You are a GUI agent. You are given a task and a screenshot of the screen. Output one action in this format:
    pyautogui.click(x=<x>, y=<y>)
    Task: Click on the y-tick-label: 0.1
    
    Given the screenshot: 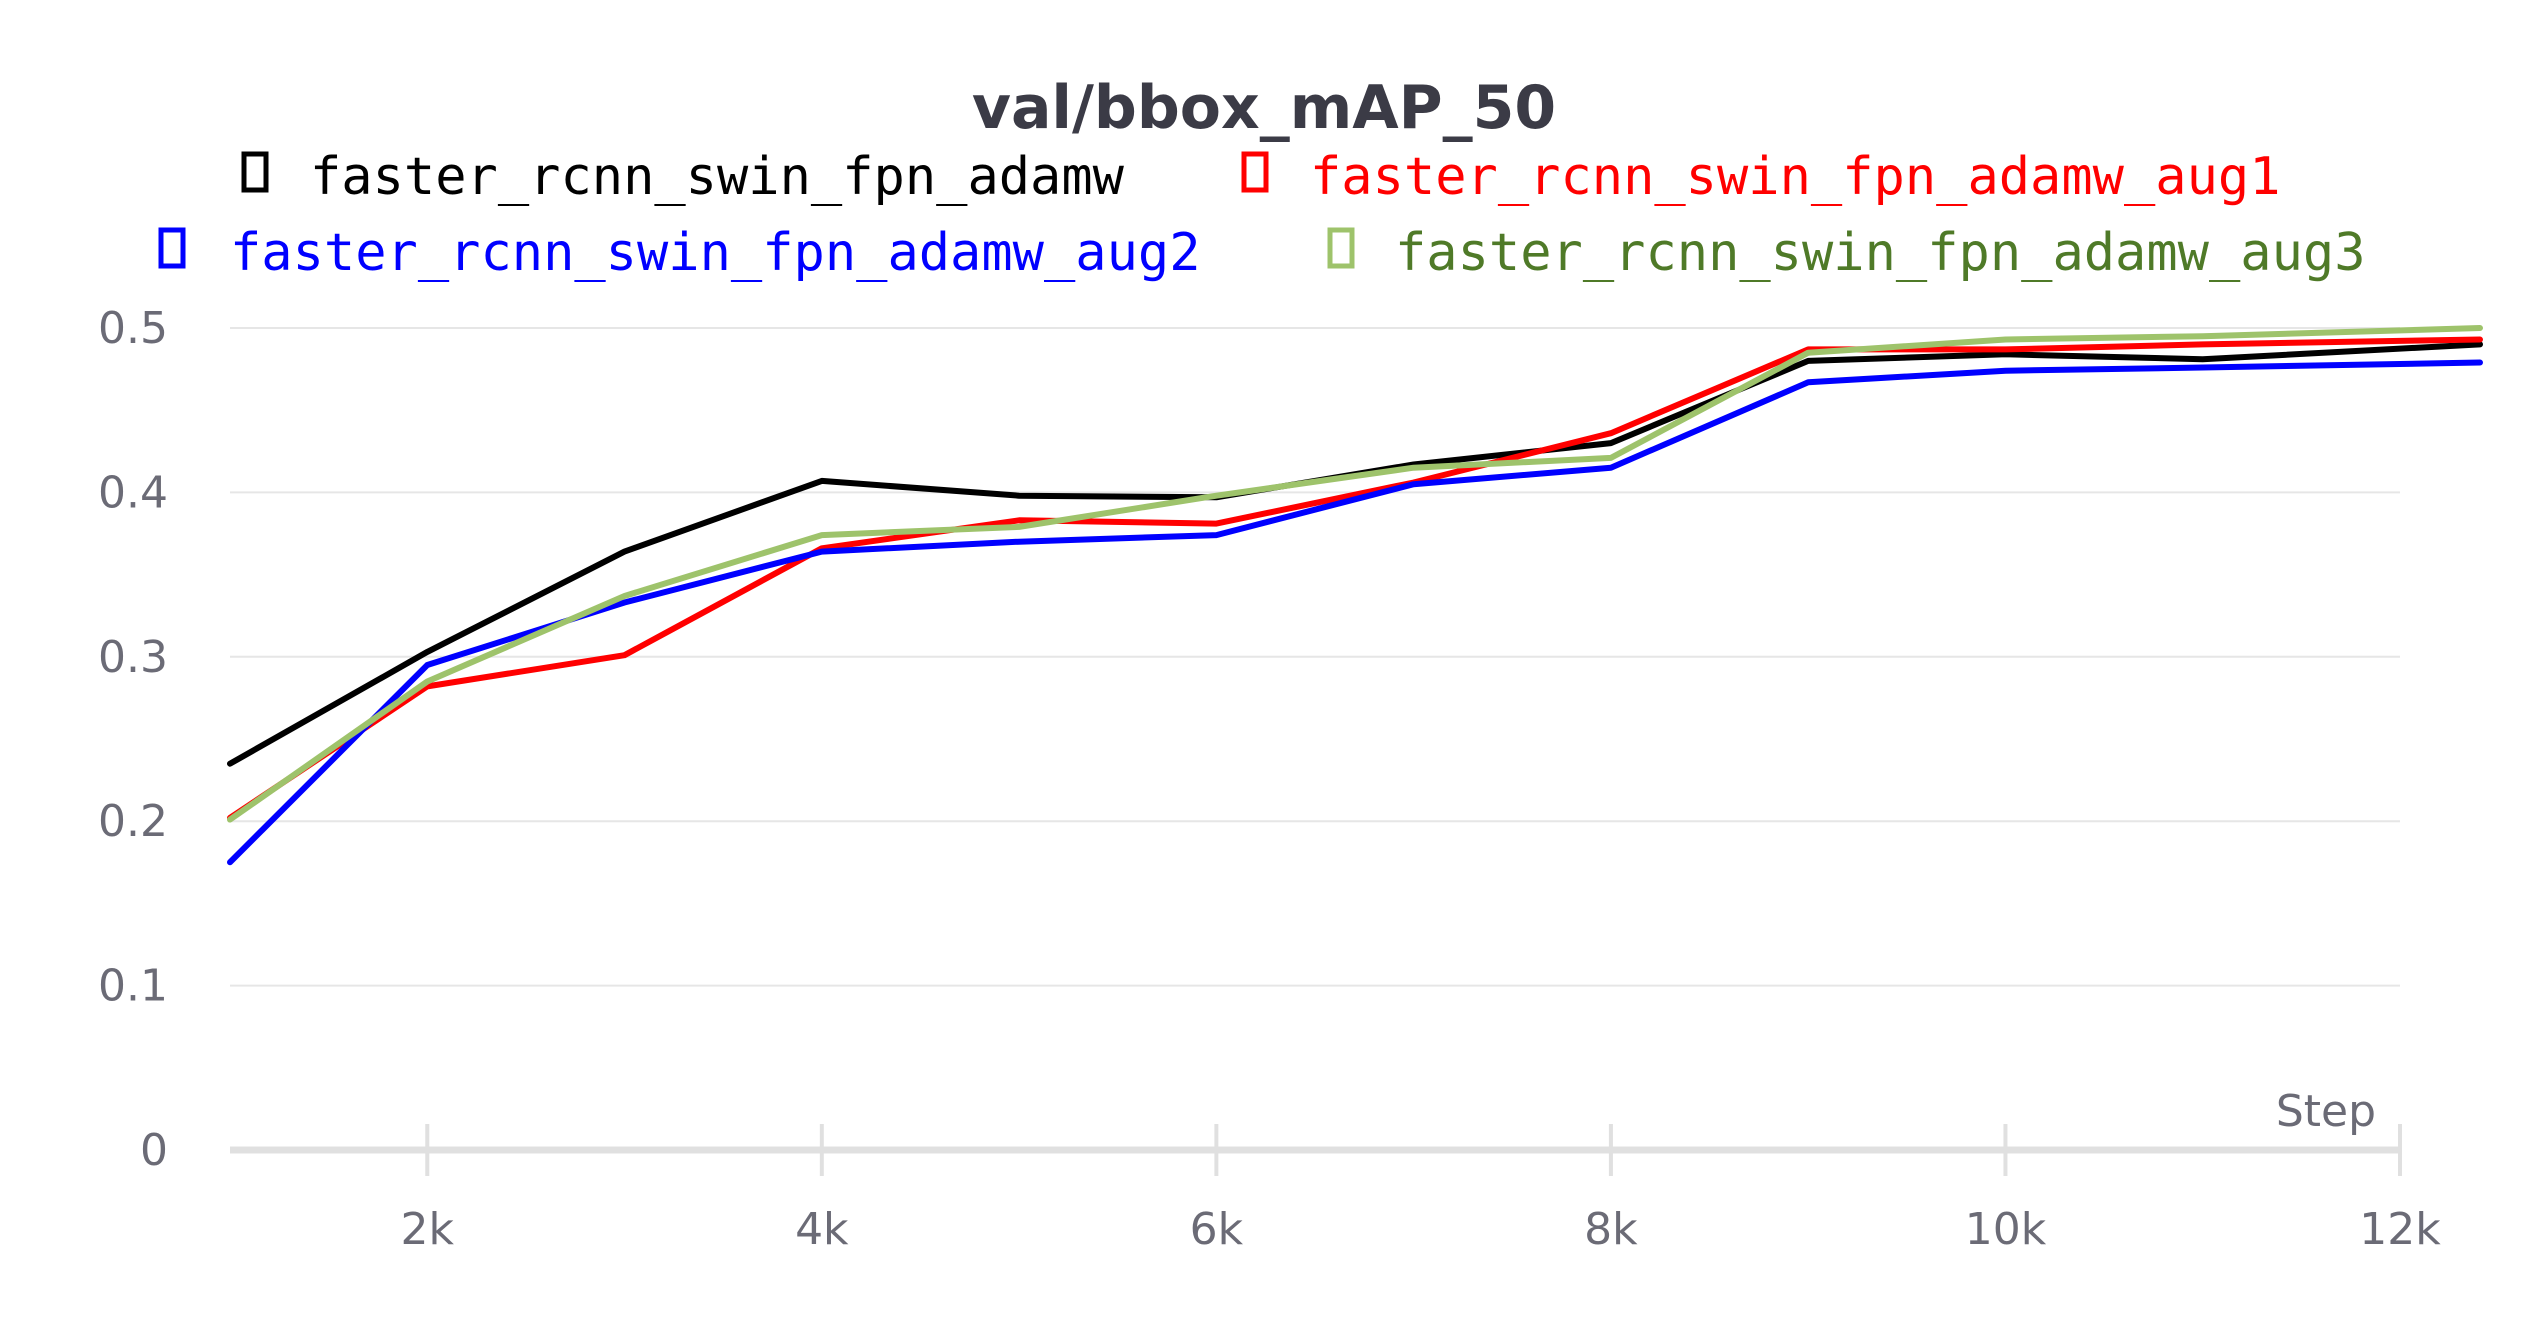 What is the action you would take?
    pyautogui.click(x=133, y=986)
    